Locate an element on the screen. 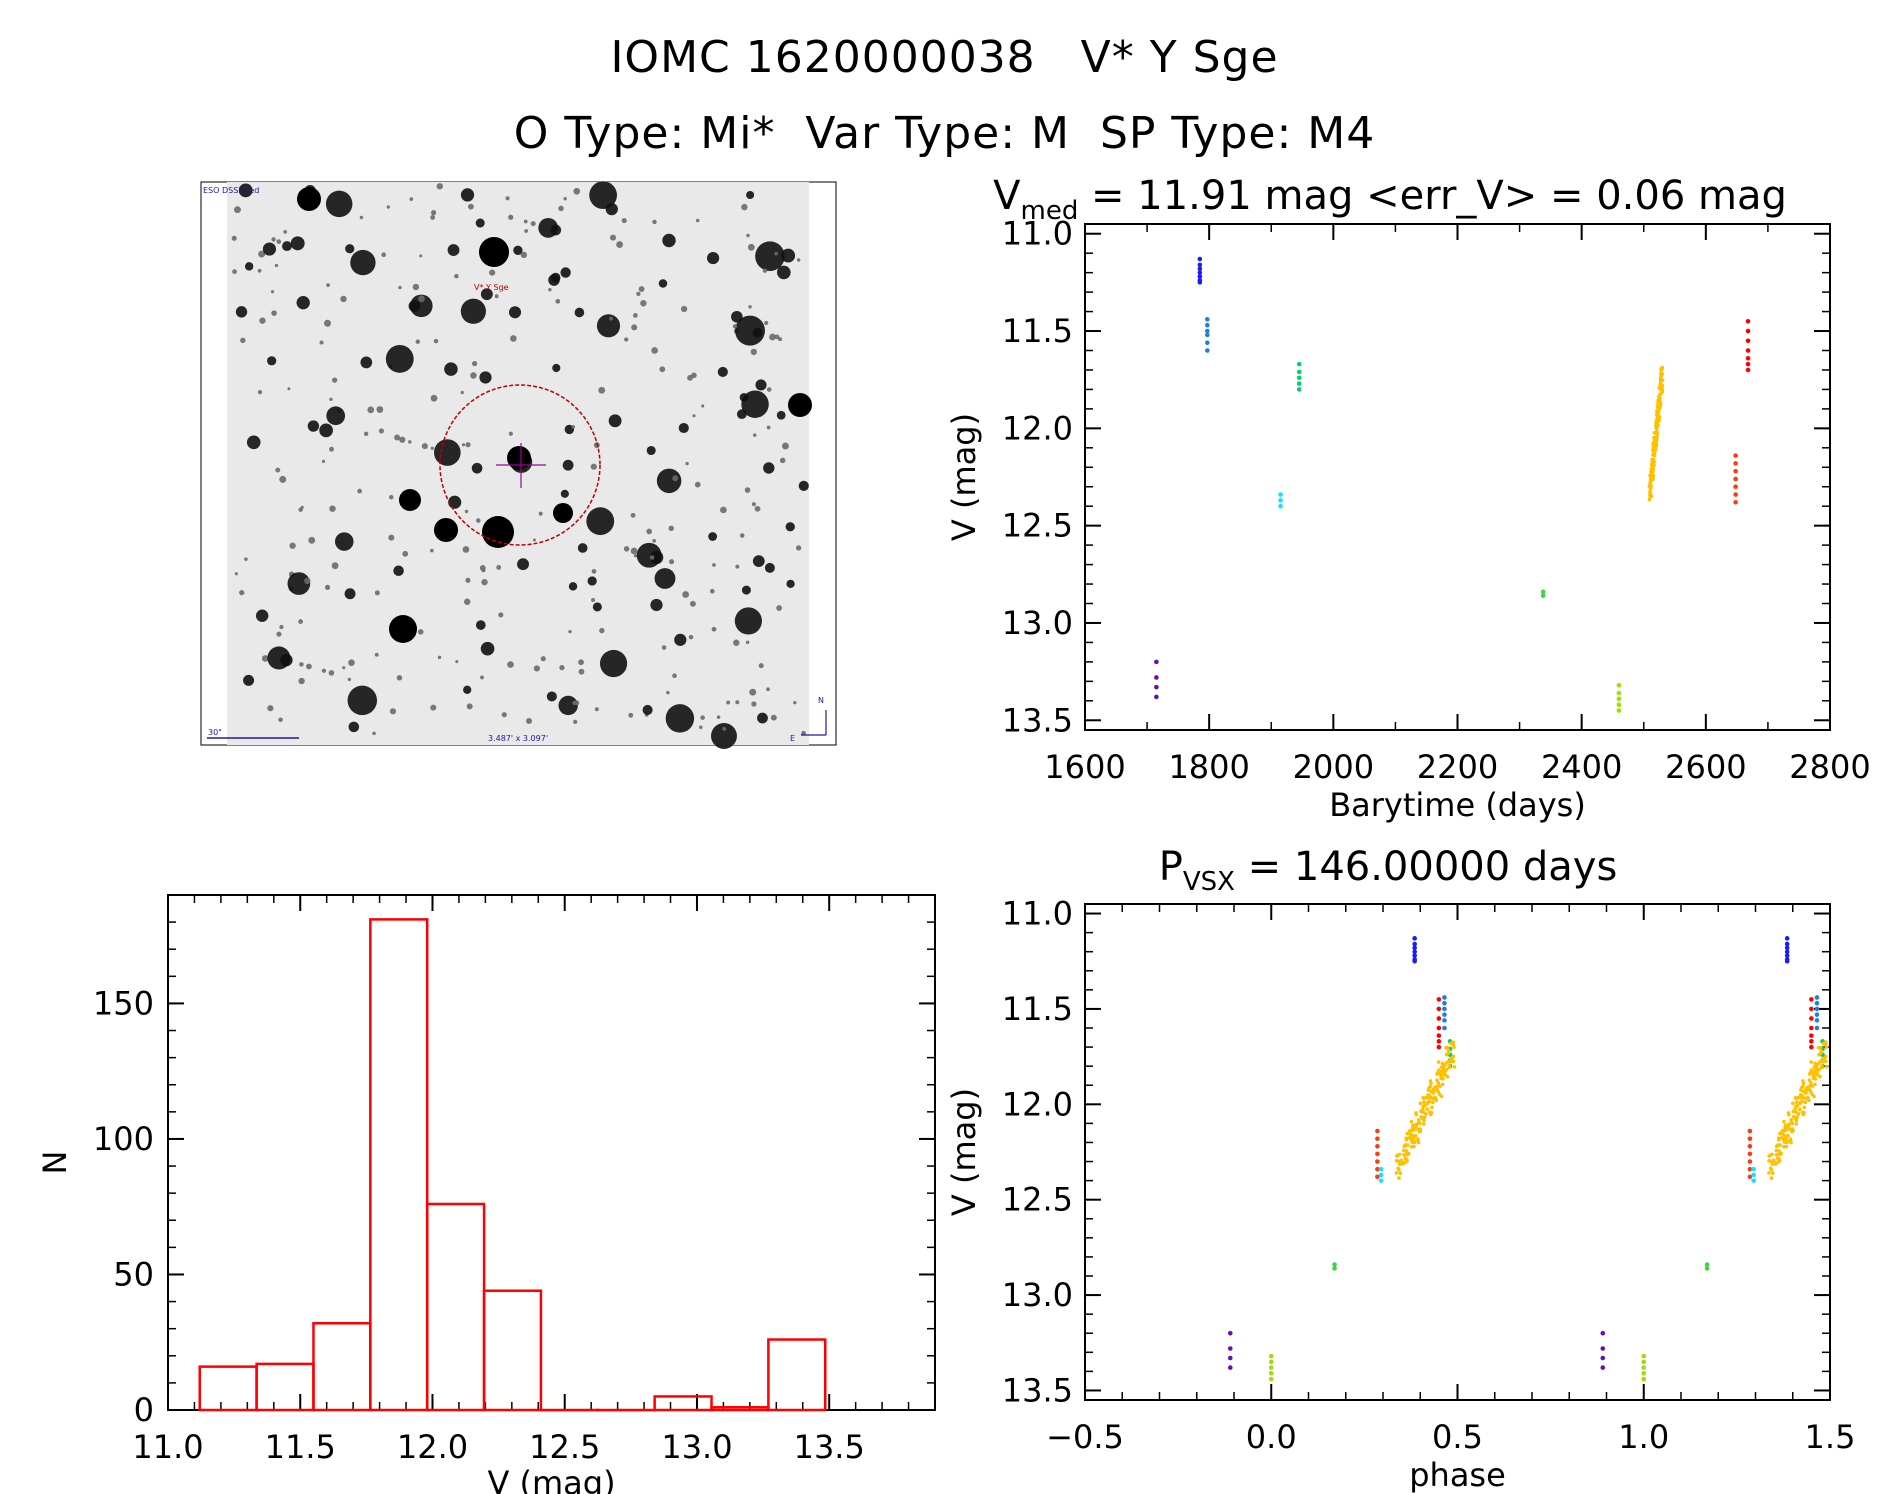 The height and width of the screenshot is (1494, 1889). lightcurve-title: Vmed = 11.91 mag <err_V> = 0.06 mag is located at coordinates (1390, 199).